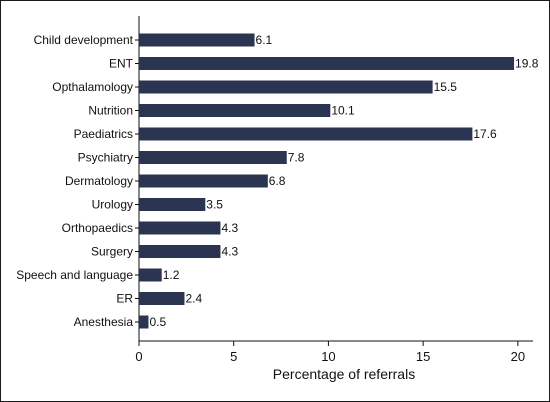 This screenshot has height=402, width=550. What do you see at coordinates (104, 322) in the screenshot?
I see `category-label: Anesthesia` at bounding box center [104, 322].